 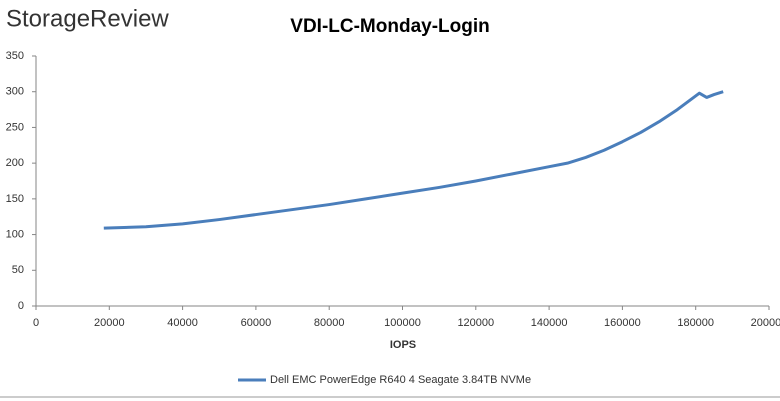 What do you see at coordinates (475, 323) in the screenshot?
I see `x-tick-label: 120000` at bounding box center [475, 323].